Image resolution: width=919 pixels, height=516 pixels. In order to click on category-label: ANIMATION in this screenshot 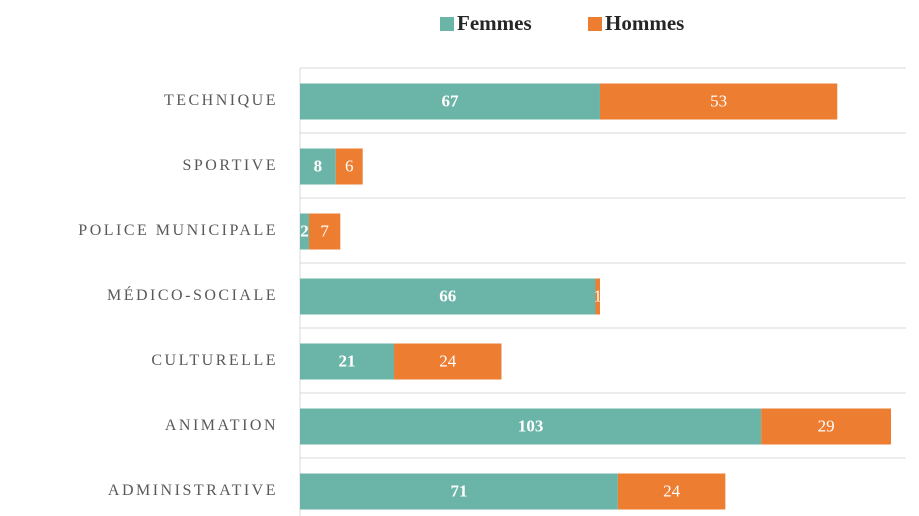, I will do `click(221, 425)`.